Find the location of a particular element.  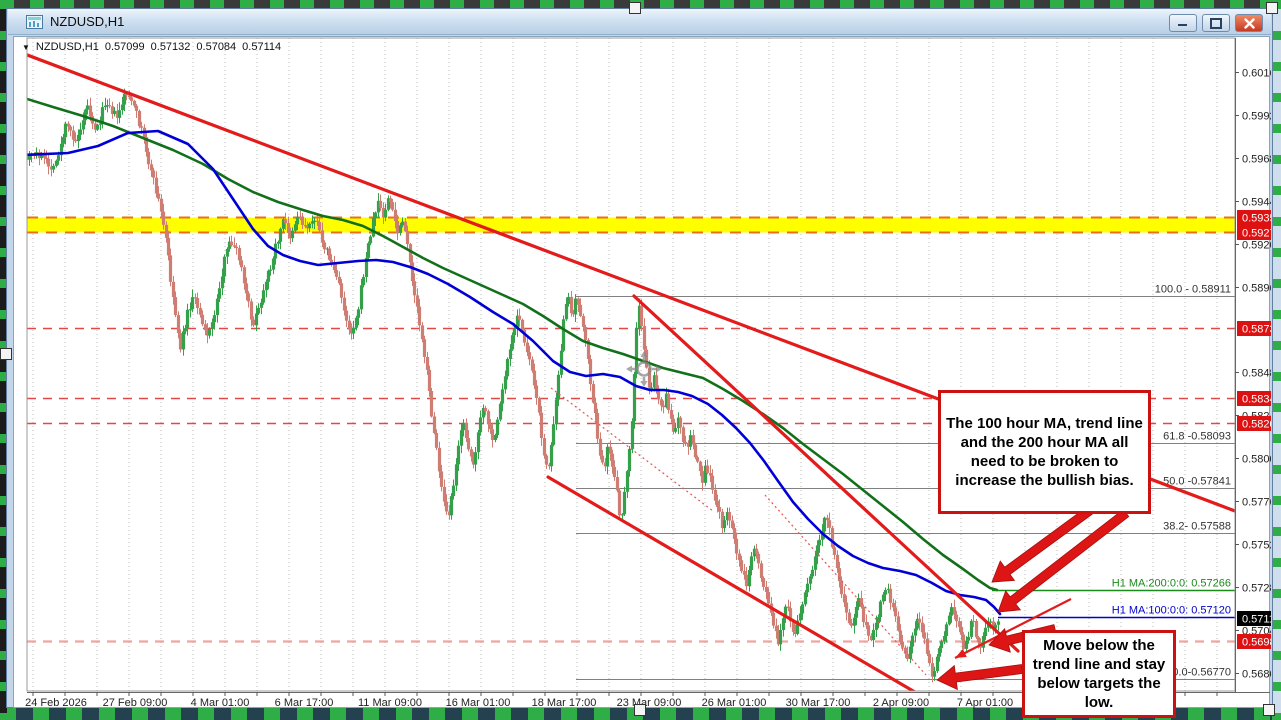

svg-text: 0.58344 is located at coordinates (1256, 400).